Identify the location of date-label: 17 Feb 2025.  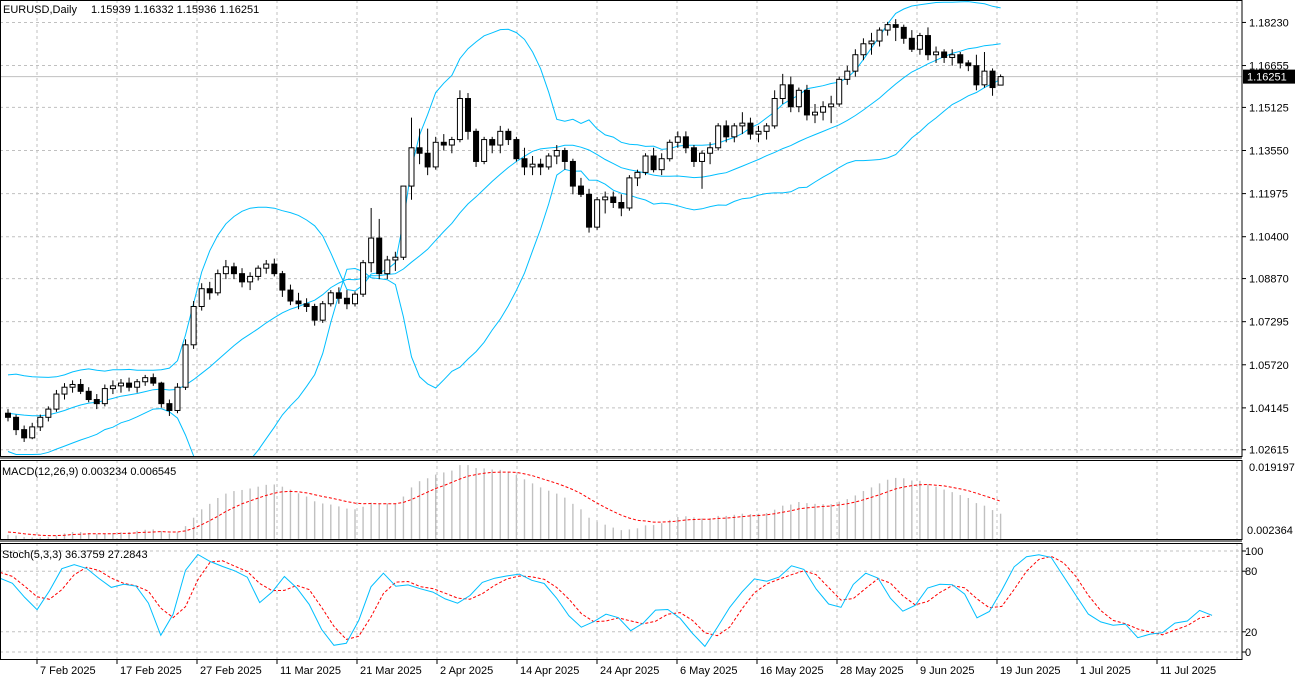
(151, 671).